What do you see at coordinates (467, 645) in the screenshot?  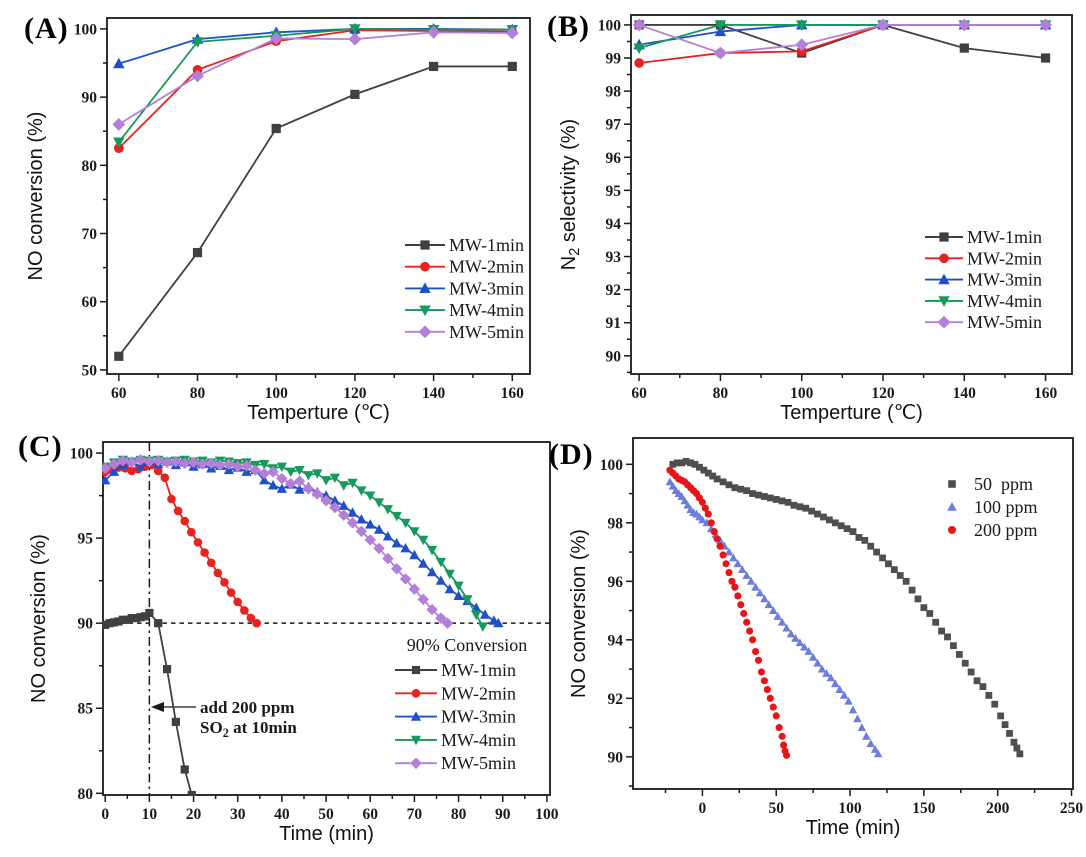 I see `legend-title: 90% Conversion` at bounding box center [467, 645].